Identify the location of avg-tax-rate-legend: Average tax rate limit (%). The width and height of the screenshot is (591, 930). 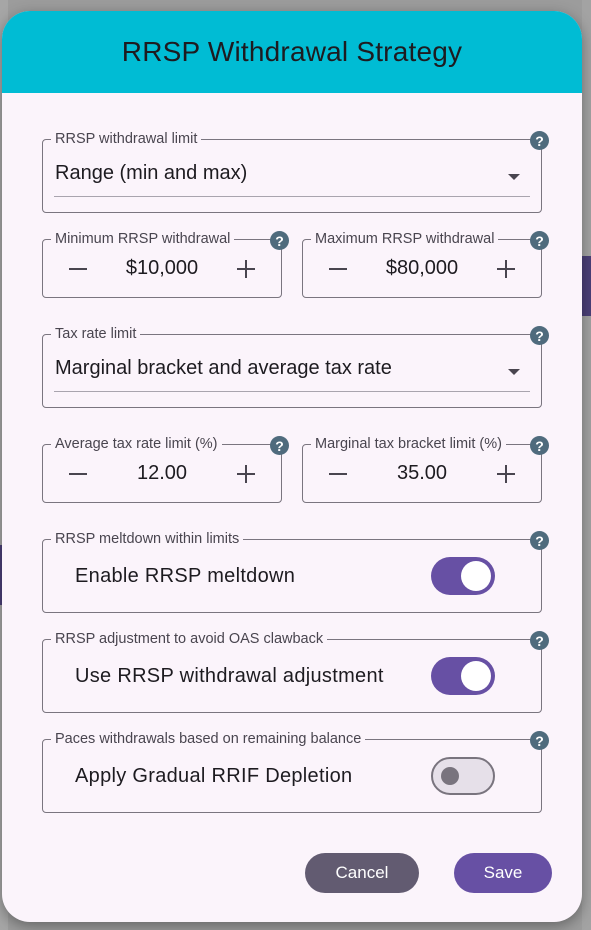
(136, 444).